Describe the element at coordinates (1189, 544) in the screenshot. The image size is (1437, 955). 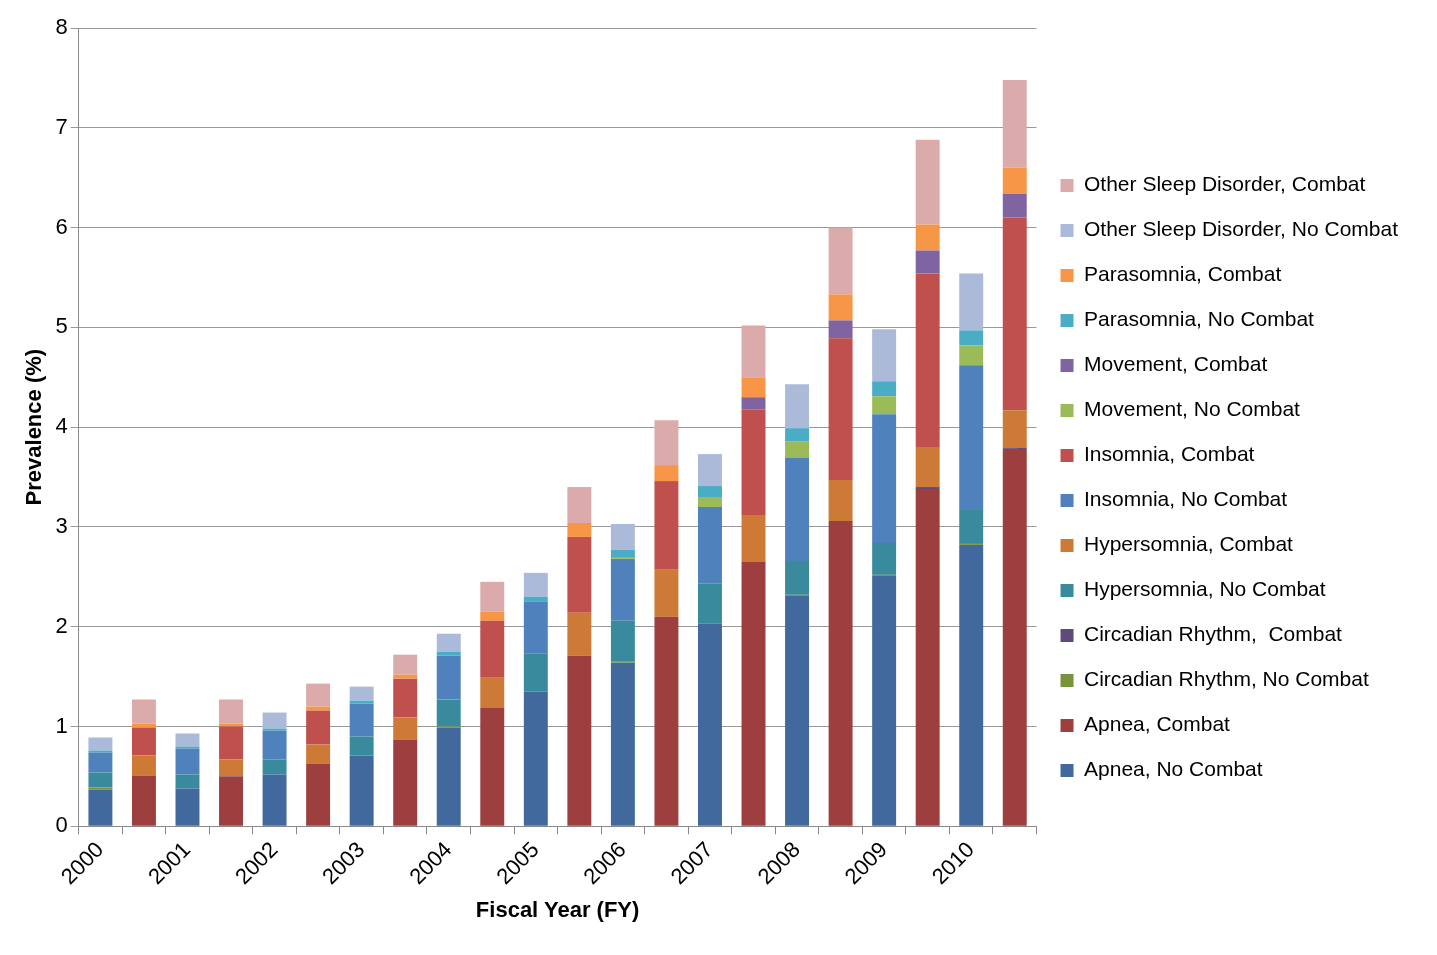
I see `legend-label: Hypersomnia, Combat` at that location.